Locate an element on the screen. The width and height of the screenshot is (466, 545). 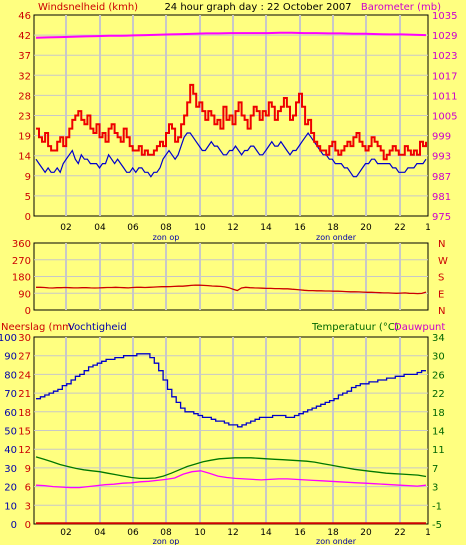
left-tick-label: 15 is located at coordinates (24, 432).